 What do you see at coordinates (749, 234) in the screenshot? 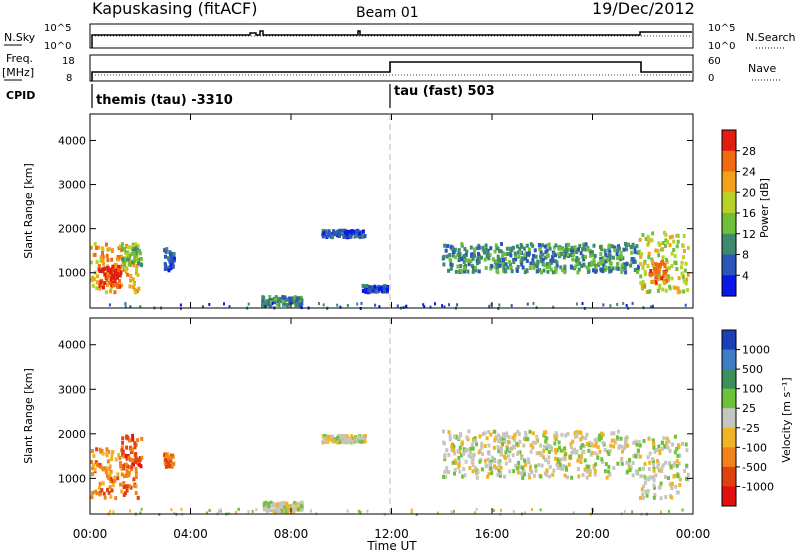
I see `power-colorbar-tick-label: 12` at bounding box center [749, 234].